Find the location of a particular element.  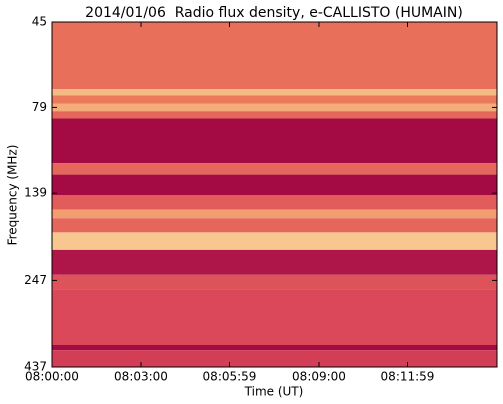

x-axis-label: Time (UT) is located at coordinates (274, 392).